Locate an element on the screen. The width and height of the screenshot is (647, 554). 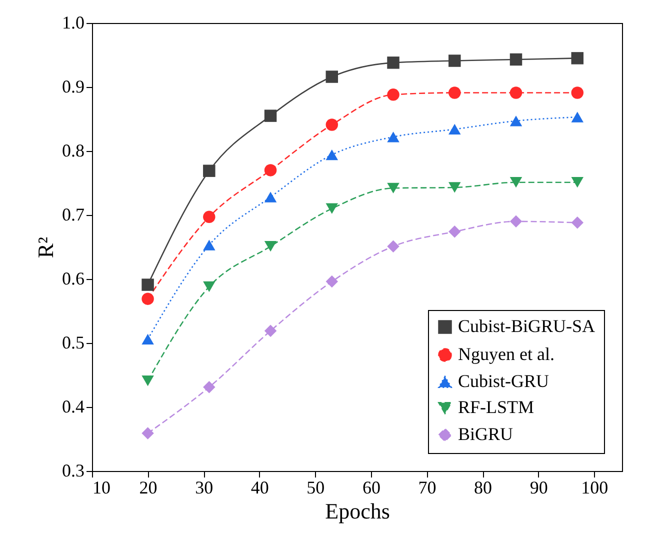
legend-label: Cubist-GRU is located at coordinates (504, 381).